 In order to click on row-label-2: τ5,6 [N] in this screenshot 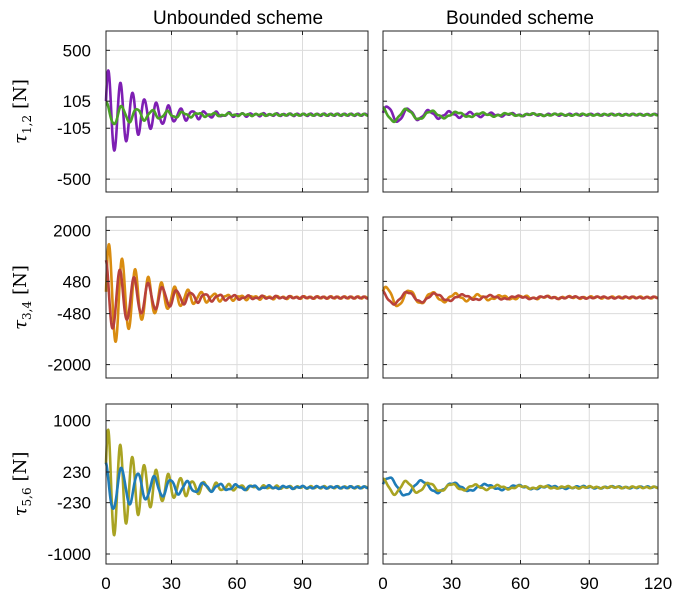, I will do `click(22, 484)`.